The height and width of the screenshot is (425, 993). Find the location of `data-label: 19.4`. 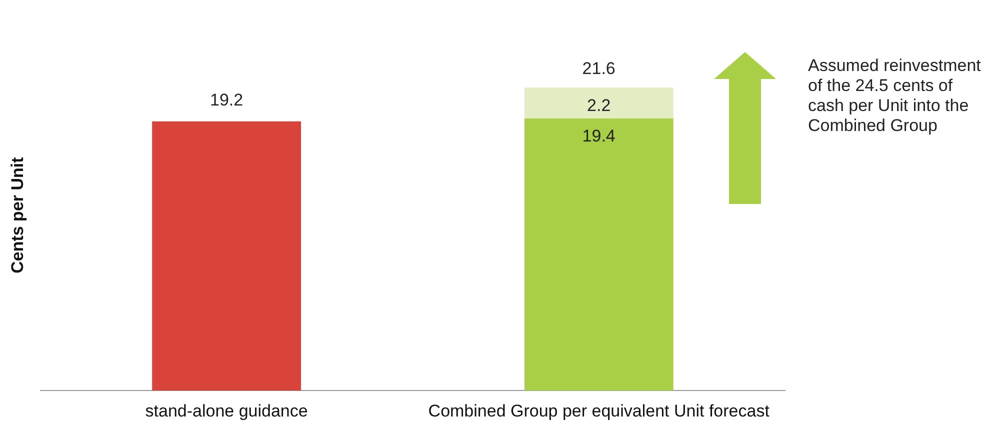

data-label: 19.4 is located at coordinates (599, 136).